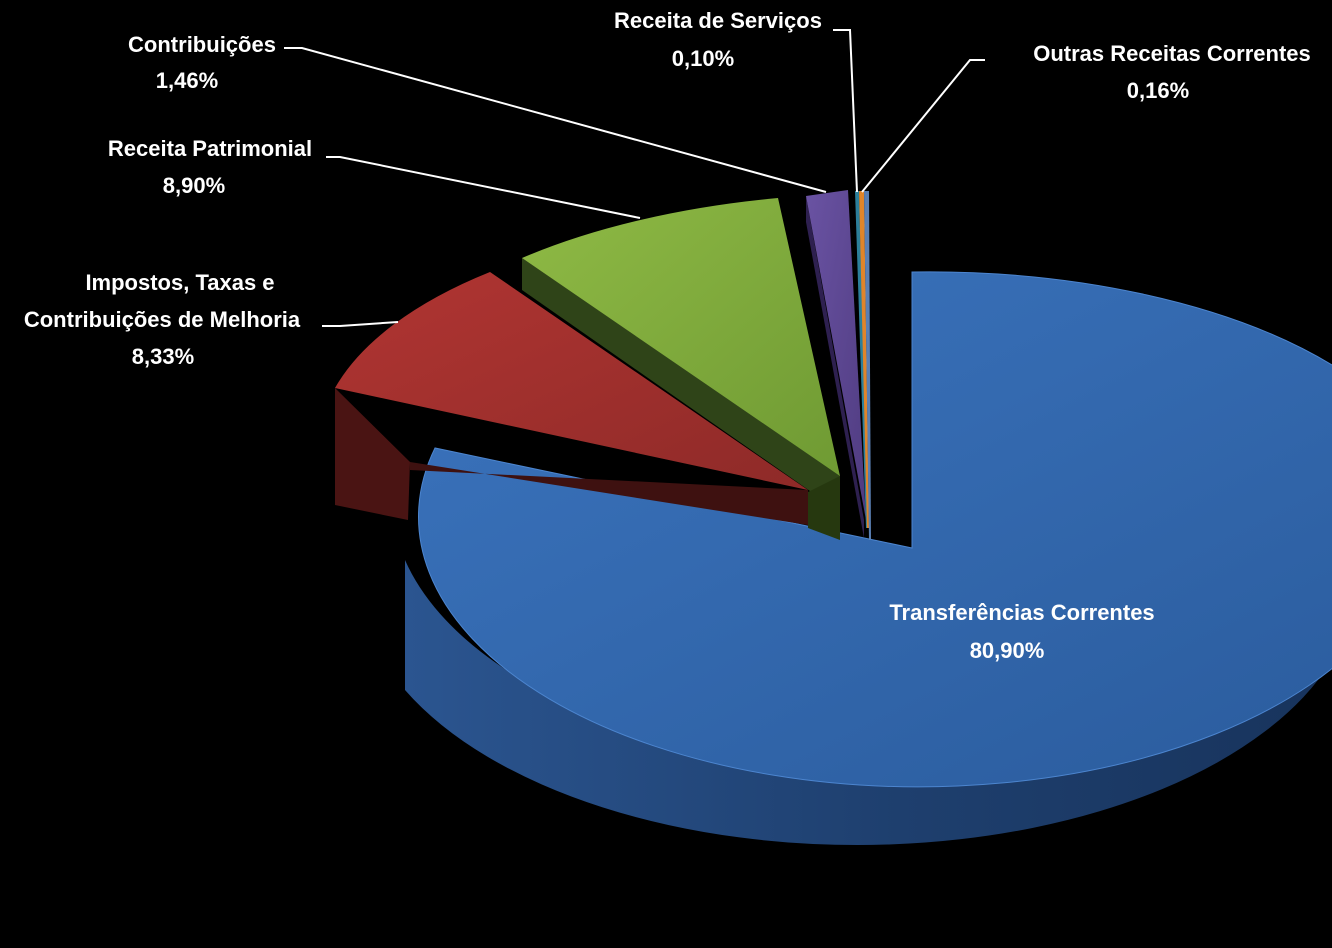  What do you see at coordinates (824, 508) in the screenshot?
I see `slice-patrimonial-side2` at bounding box center [824, 508].